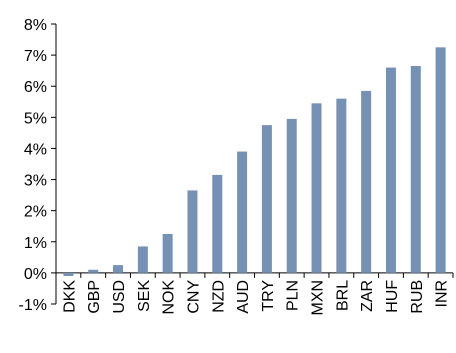 This screenshot has width=456, height=353. I want to click on y-tick-label: 5%, so click(35, 118).